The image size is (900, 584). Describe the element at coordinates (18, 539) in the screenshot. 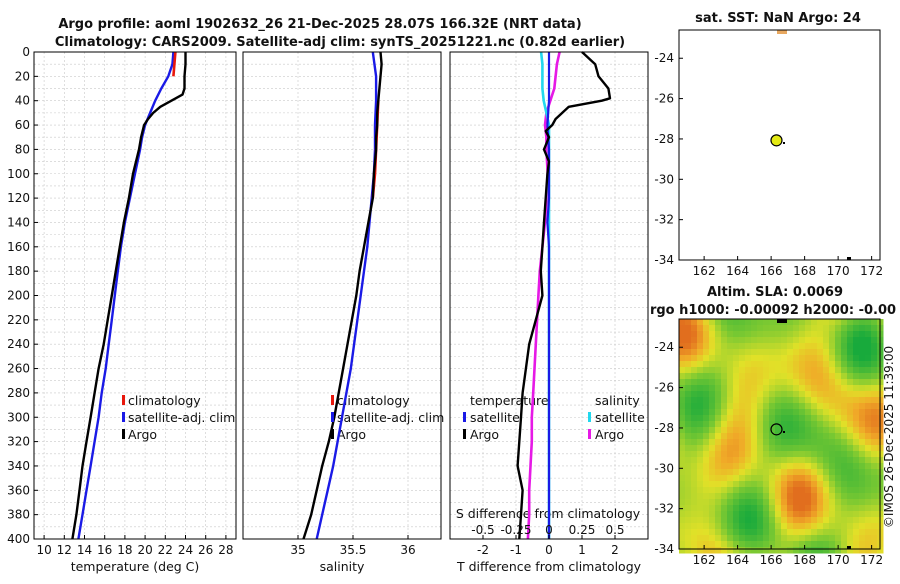

I see `y-tick-label: 400` at that location.